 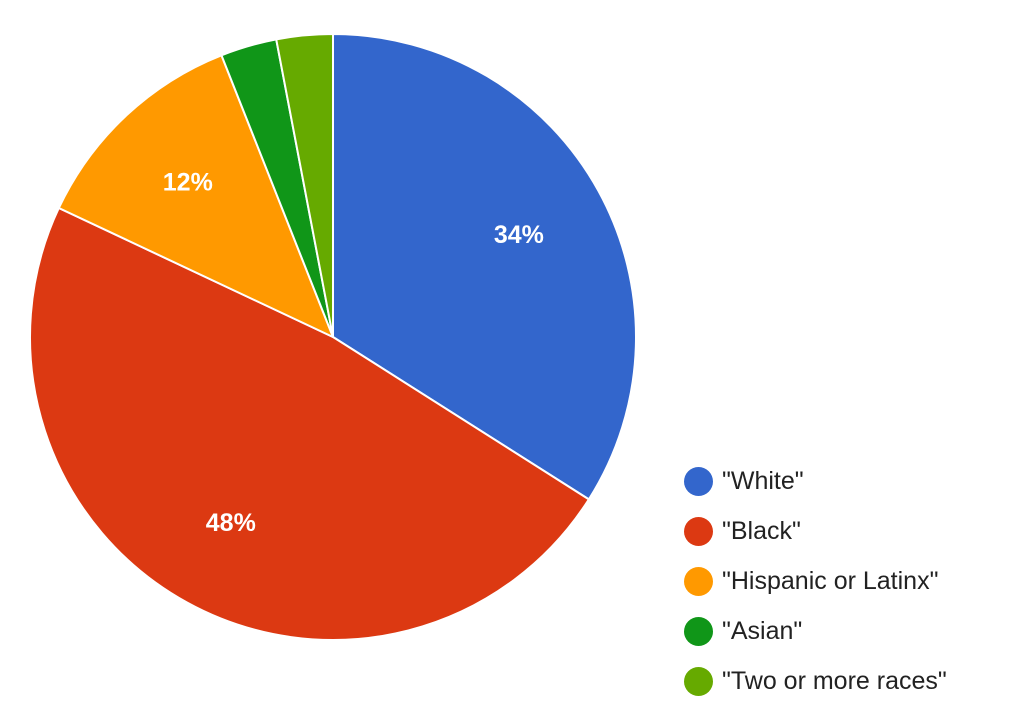 What do you see at coordinates (763, 480) in the screenshot?
I see `legend-label: "White"` at bounding box center [763, 480].